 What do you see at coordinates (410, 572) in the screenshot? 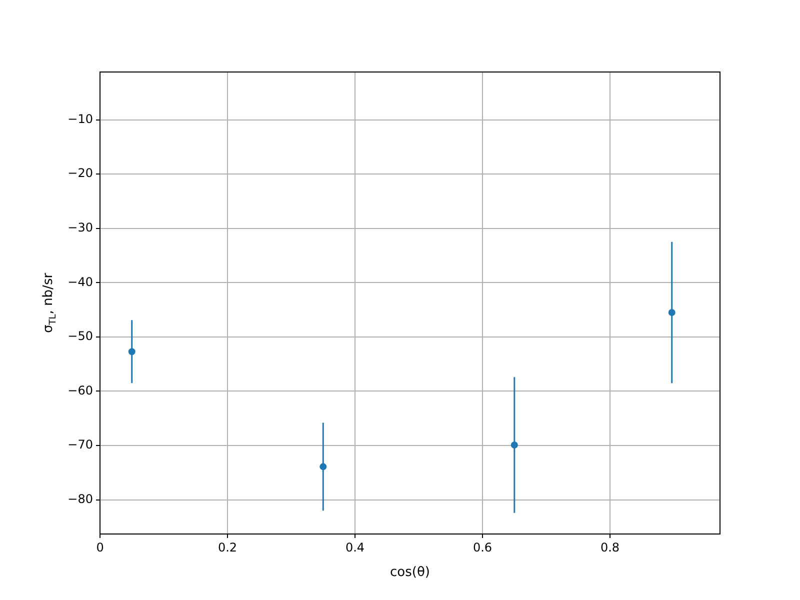
I see `x-axis-title: cos(θ)` at bounding box center [410, 572].